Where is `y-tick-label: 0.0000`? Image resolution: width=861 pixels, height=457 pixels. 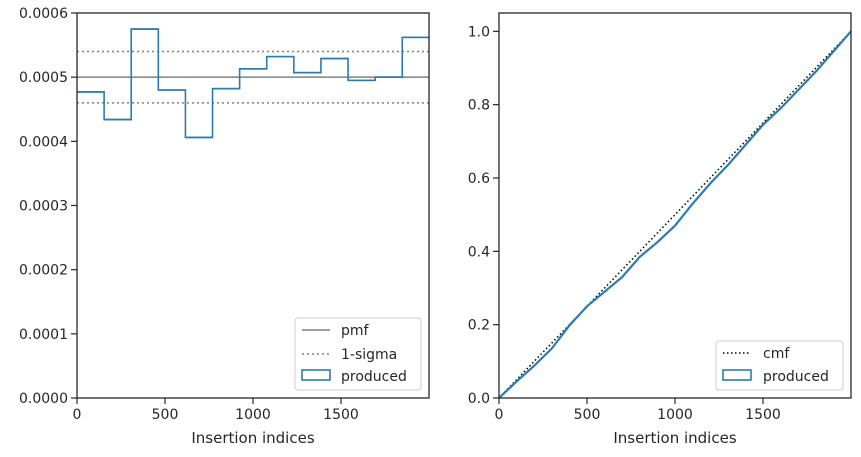
y-tick-label: 0.0000 is located at coordinates (43, 399).